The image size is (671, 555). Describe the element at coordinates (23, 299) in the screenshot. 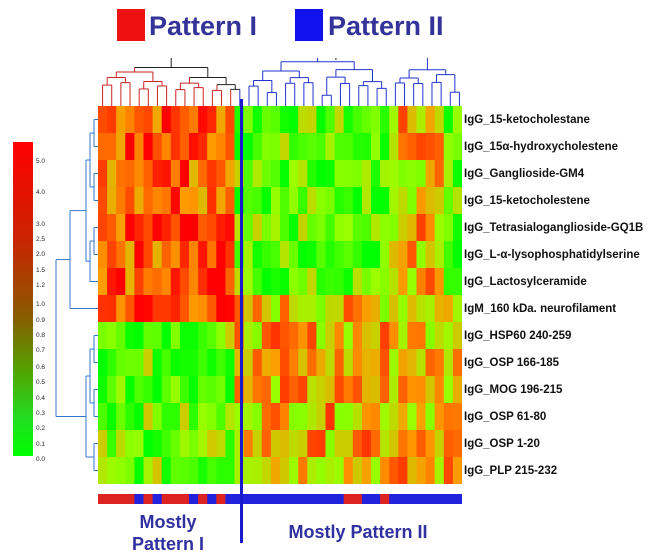

I see `color-key-bar` at that location.